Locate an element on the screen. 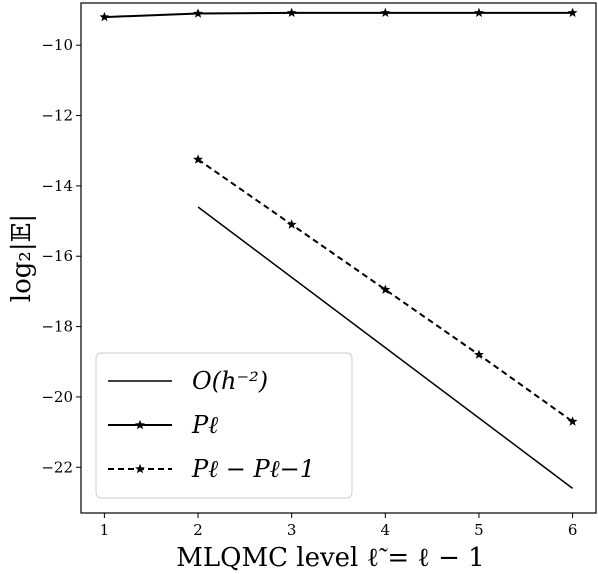 Image resolution: width=598 pixels, height=574 pixels. legend-label-2: Pℓ − Pℓ−1 is located at coordinates (253, 469).